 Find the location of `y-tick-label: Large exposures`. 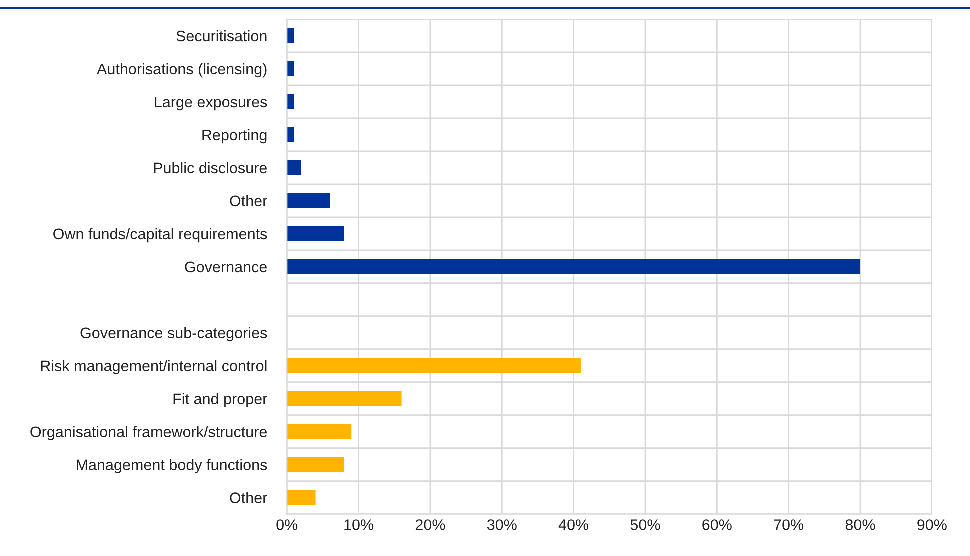

y-tick-label: Large exposures is located at coordinates (211, 103).